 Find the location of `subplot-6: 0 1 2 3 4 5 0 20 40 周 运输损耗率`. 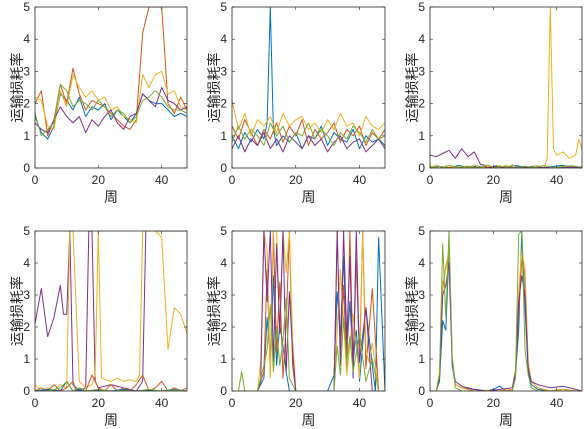

subplot-6: 0 1 2 3 4 5 0 20 40 周 运输损耗率 is located at coordinates (493, 326).